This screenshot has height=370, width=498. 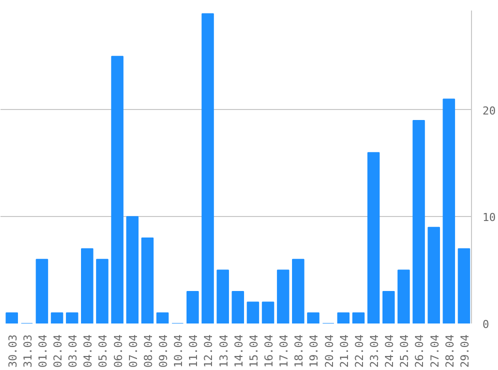 I want to click on x-tick-label: 16.04, so click(x=269, y=351).